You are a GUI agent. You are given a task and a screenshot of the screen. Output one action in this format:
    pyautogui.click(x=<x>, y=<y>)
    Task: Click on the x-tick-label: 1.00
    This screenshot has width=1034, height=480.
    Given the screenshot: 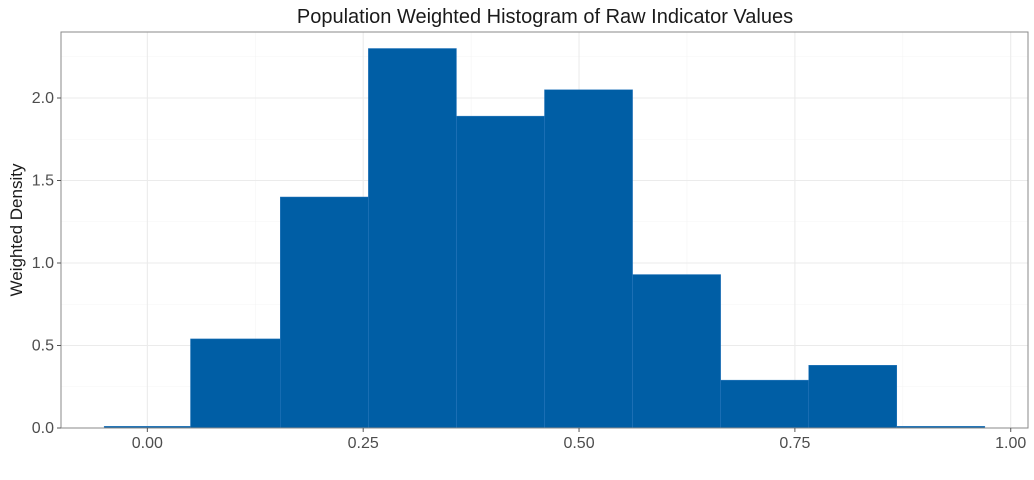 What is the action you would take?
    pyautogui.click(x=1010, y=443)
    